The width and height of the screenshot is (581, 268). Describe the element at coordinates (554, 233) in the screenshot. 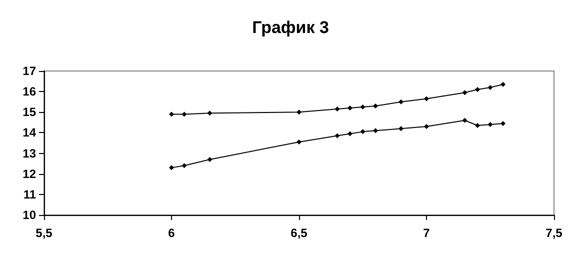

I see `x-tick-label: 7,5` at that location.